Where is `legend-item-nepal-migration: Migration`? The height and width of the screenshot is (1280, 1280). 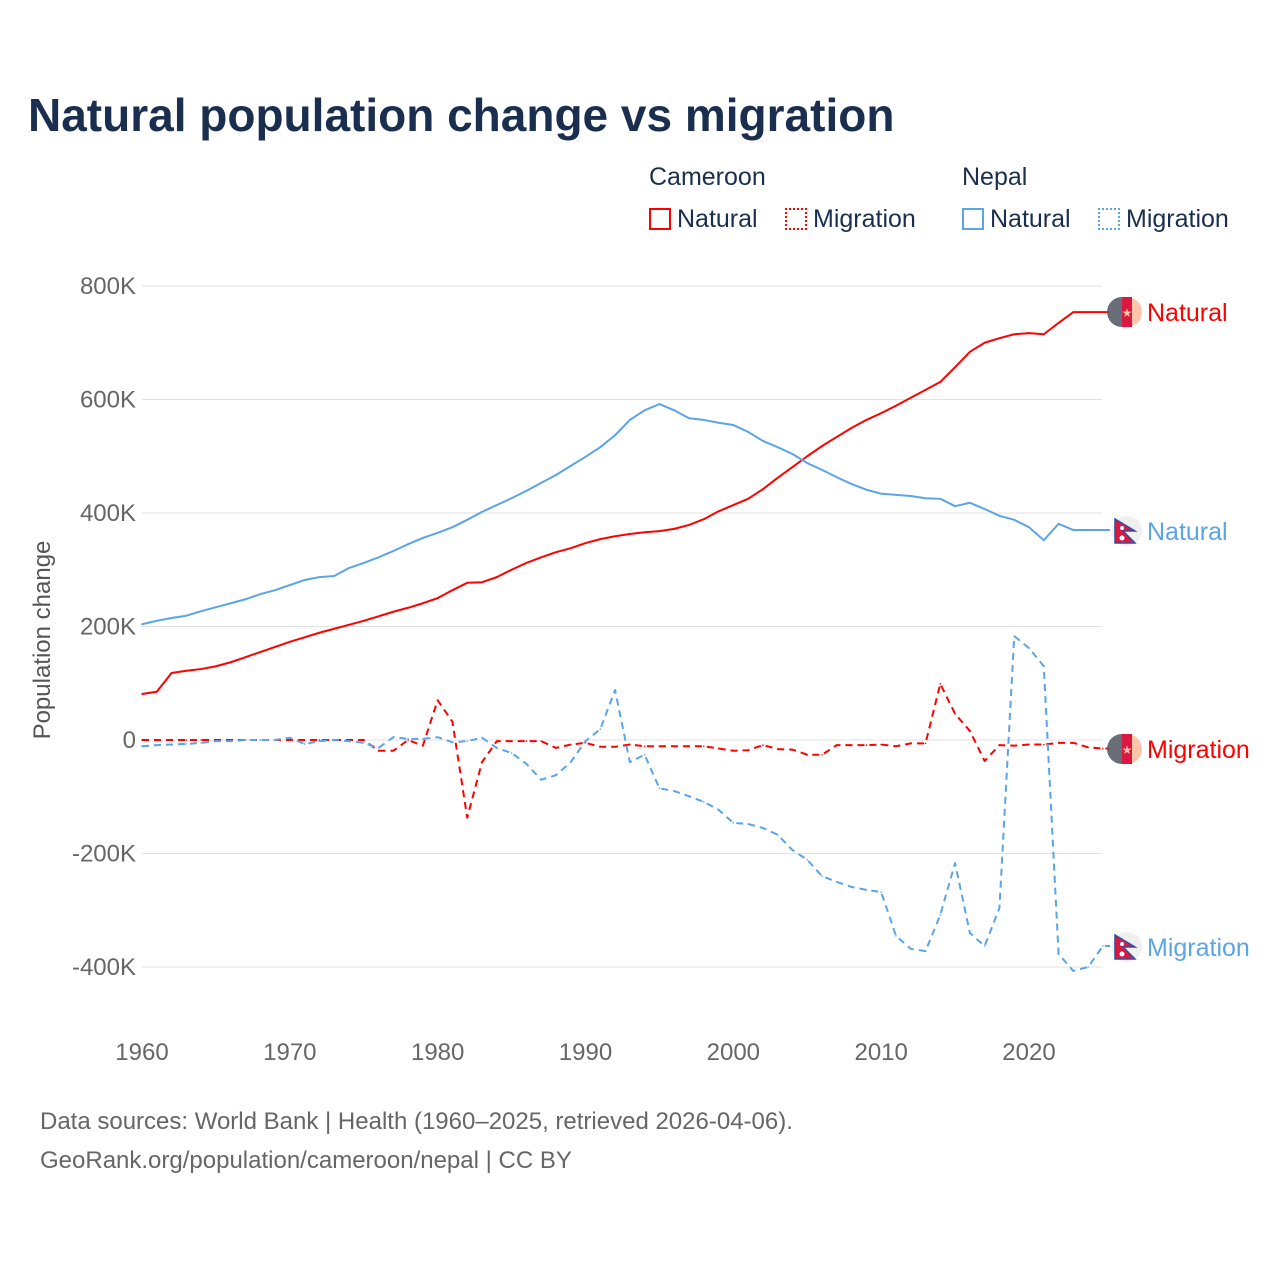
legend-item-nepal-migration: Migration is located at coordinates (1163, 219).